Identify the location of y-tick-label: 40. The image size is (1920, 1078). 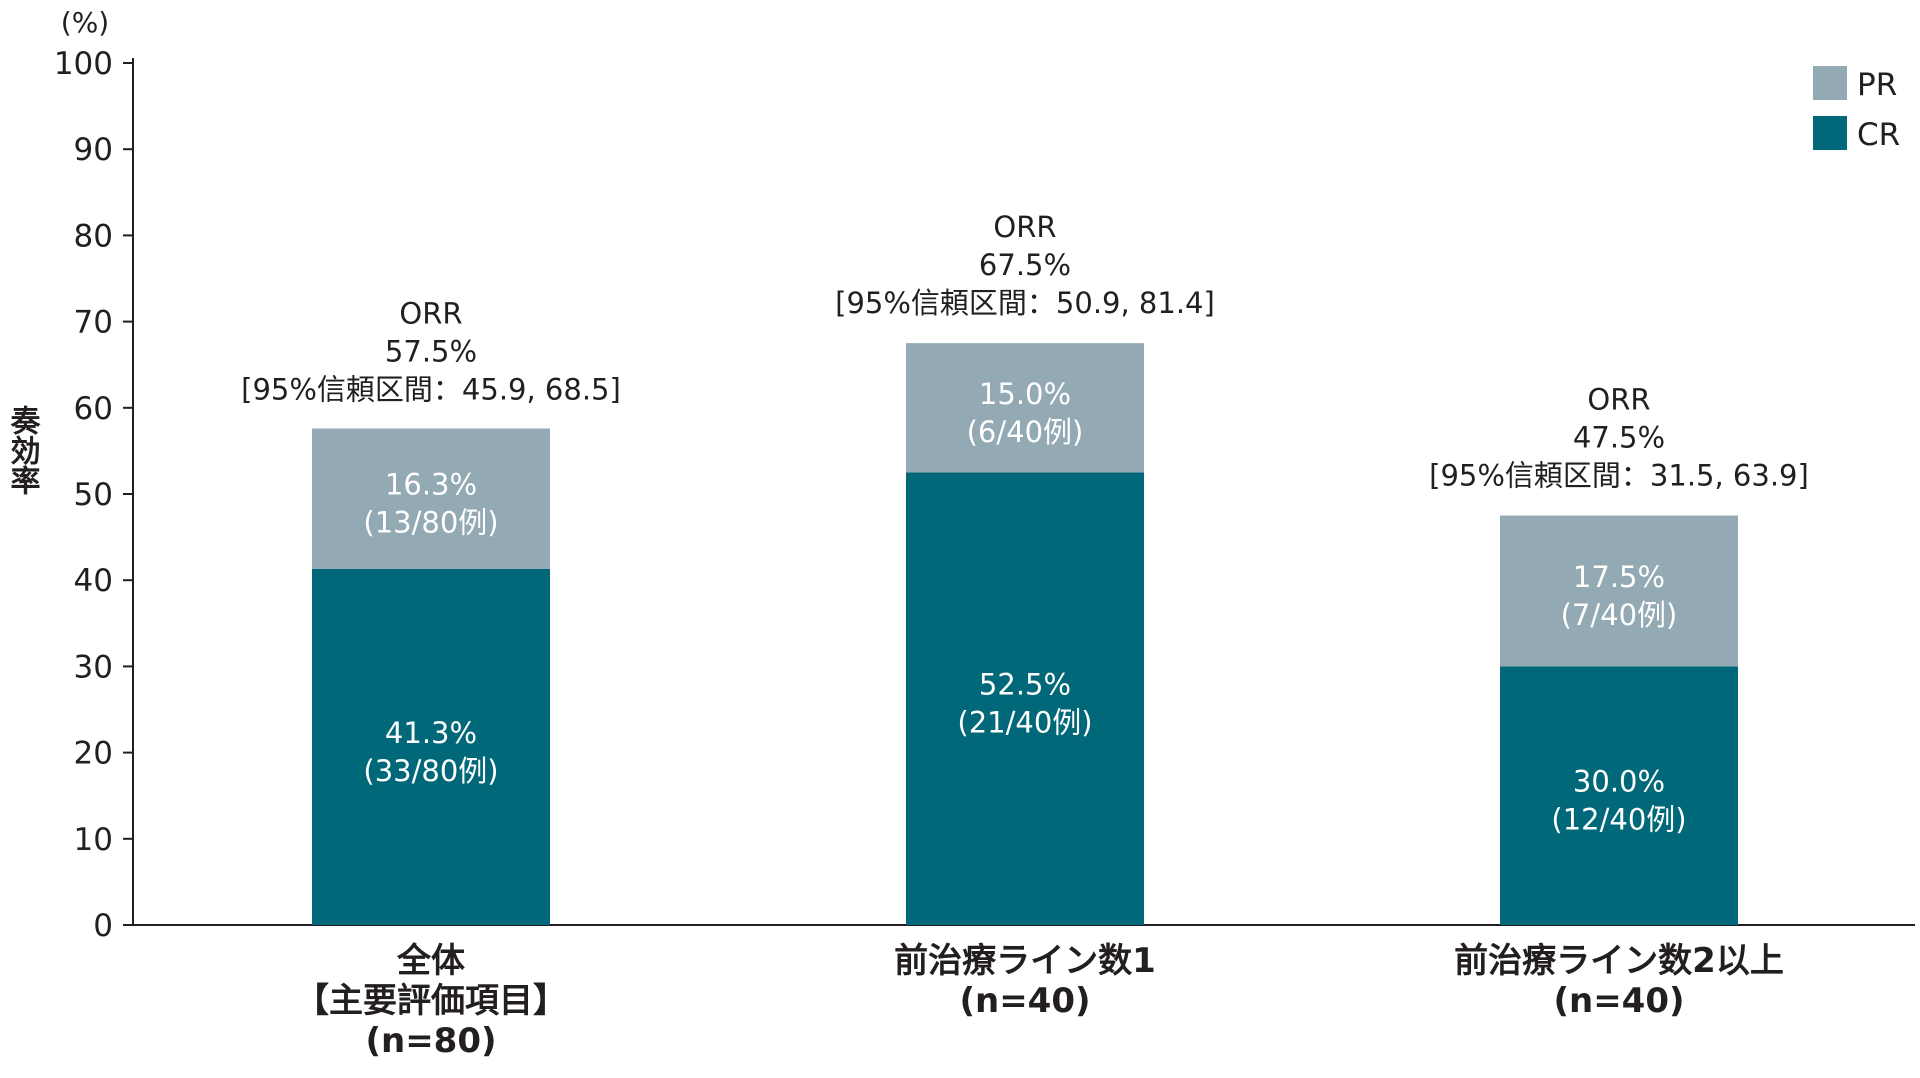
(93, 581).